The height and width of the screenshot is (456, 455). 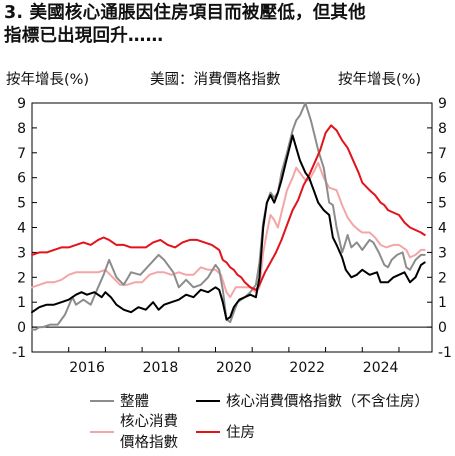 What do you see at coordinates (21, 253) in the screenshot?
I see `y-tick-label-left: 3` at bounding box center [21, 253].